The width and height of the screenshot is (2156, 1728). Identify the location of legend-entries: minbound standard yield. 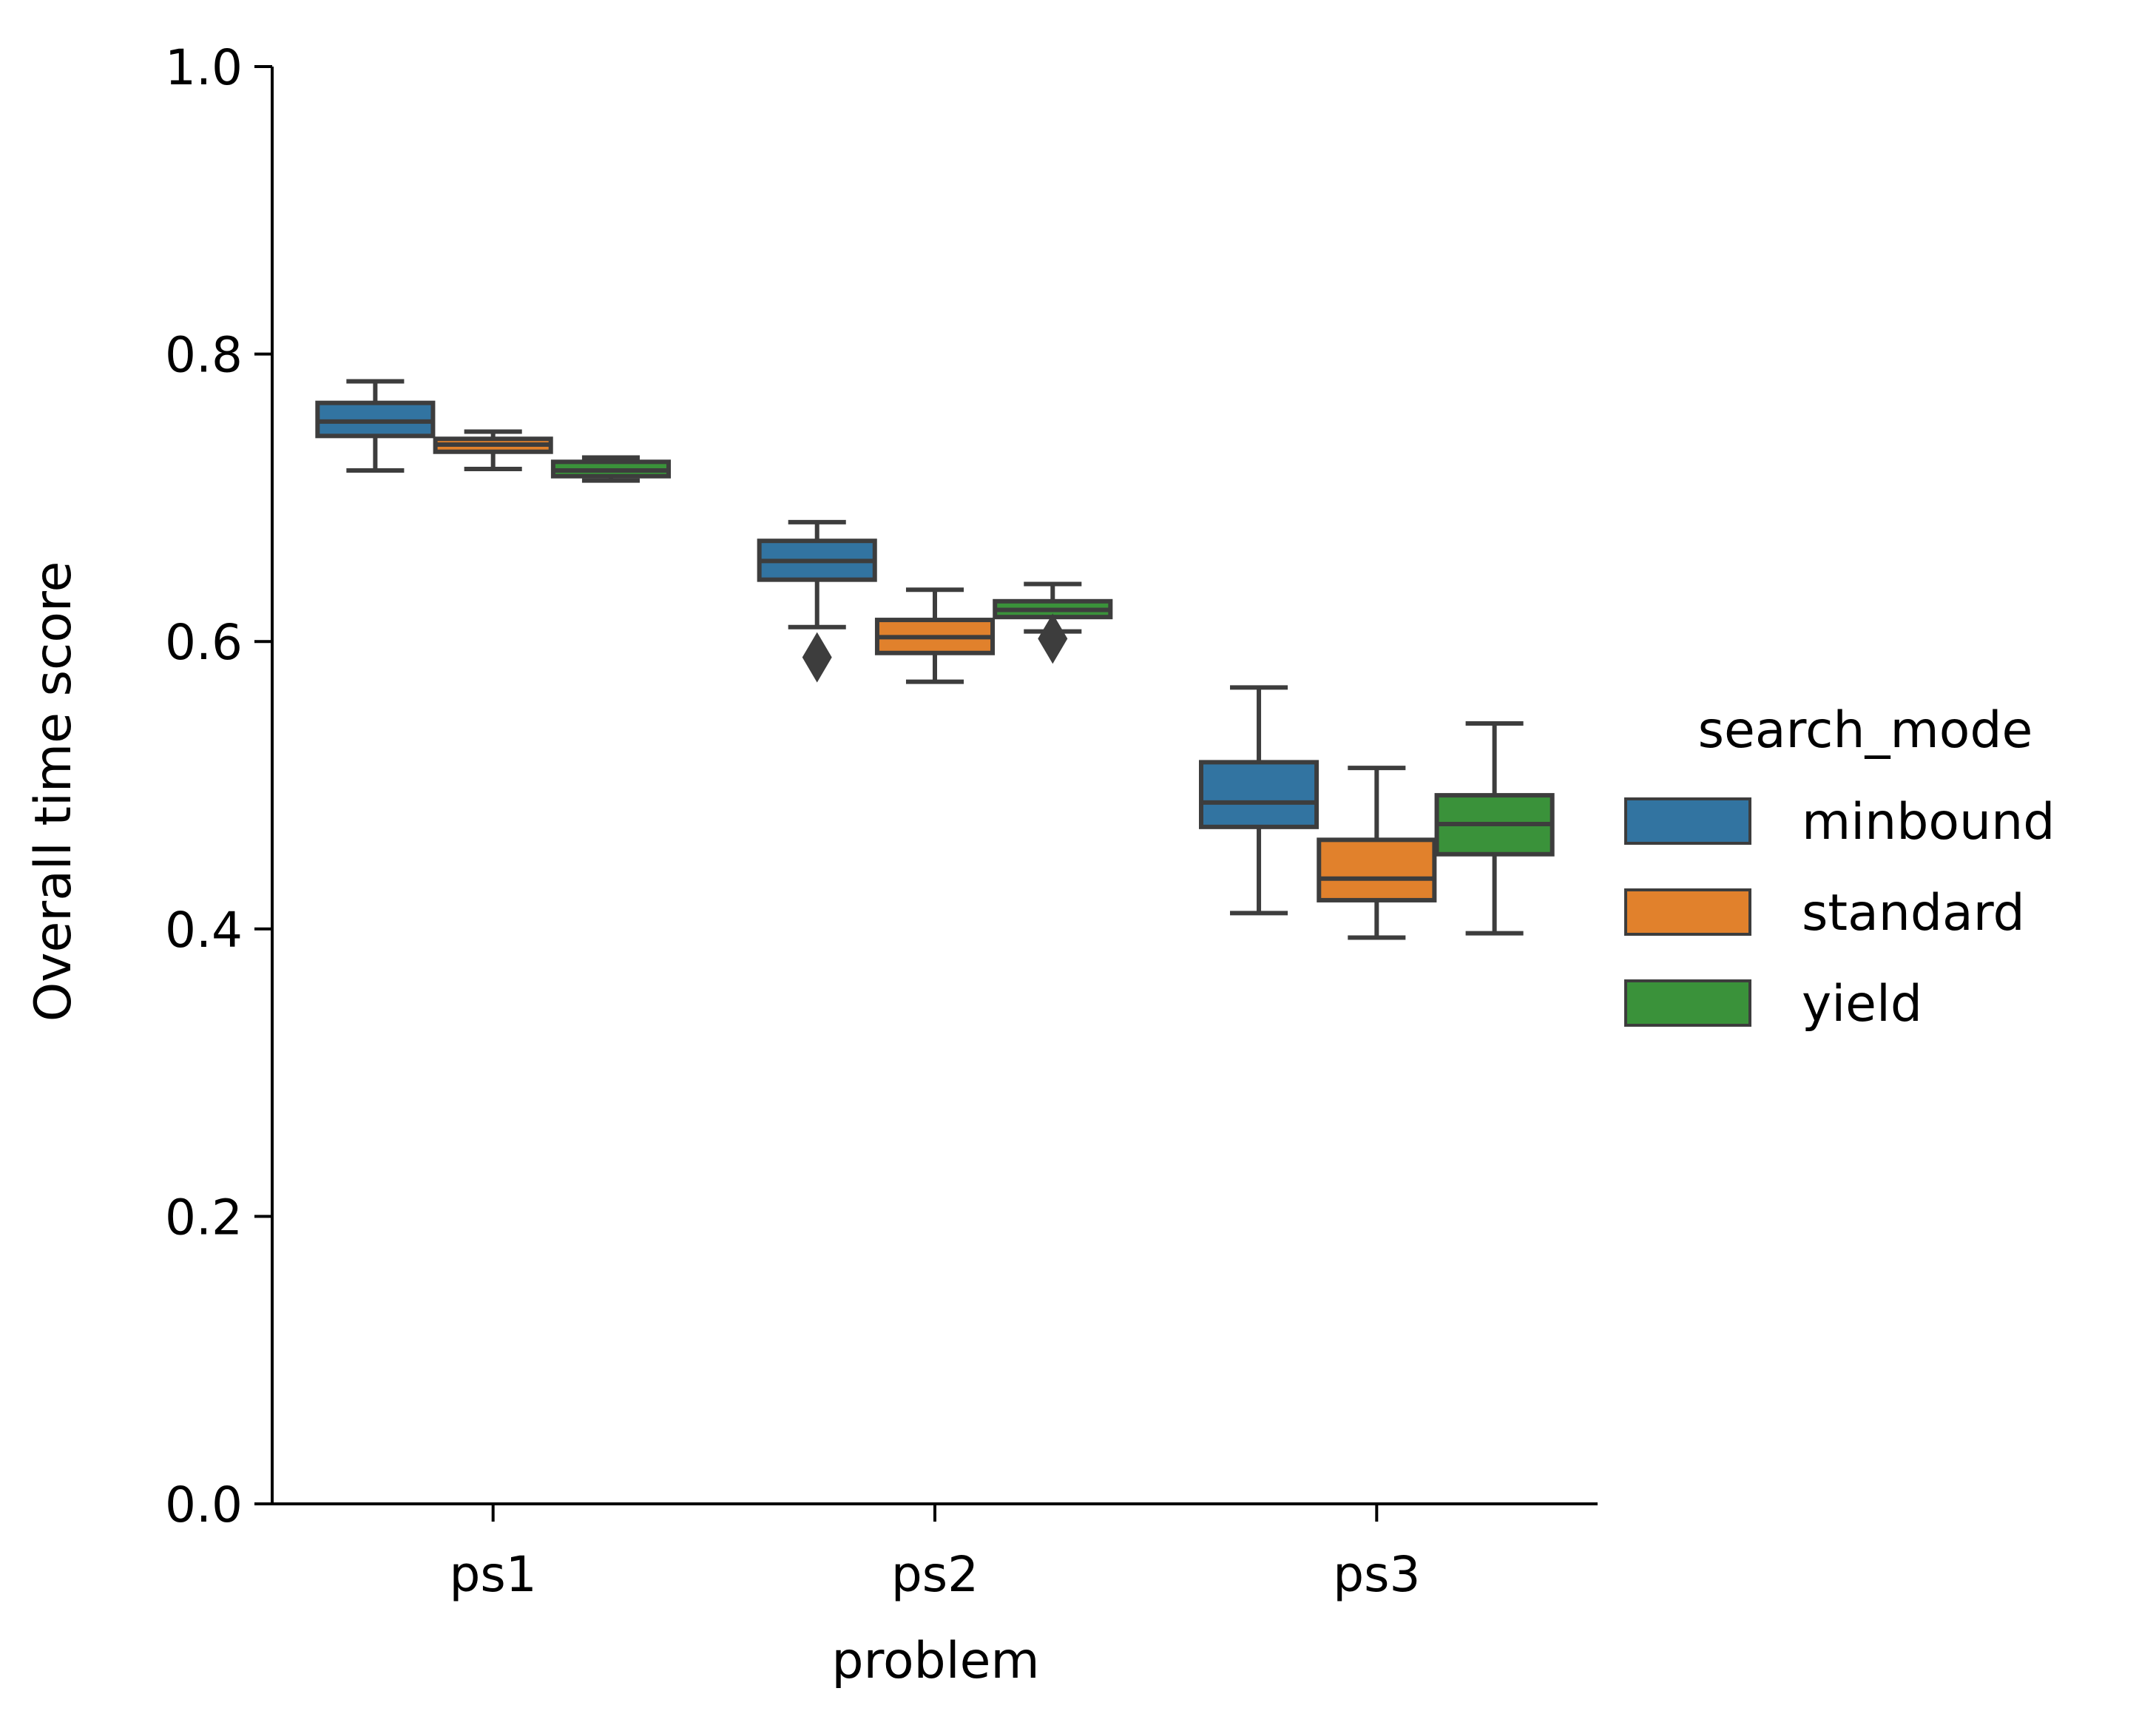
(1839, 913).